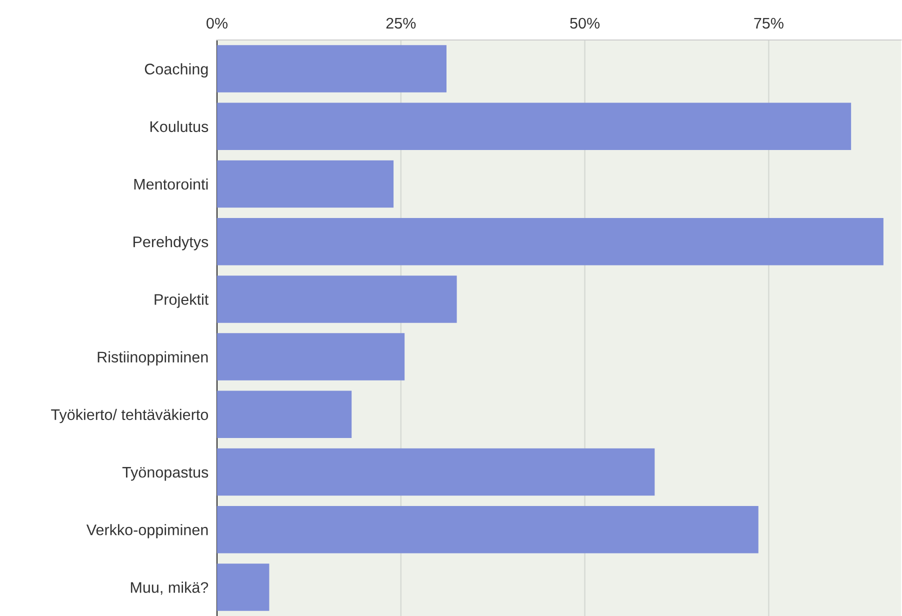 The image size is (902, 616). Describe the element at coordinates (585, 23) in the screenshot. I see `x-tick-label: 50%` at that location.